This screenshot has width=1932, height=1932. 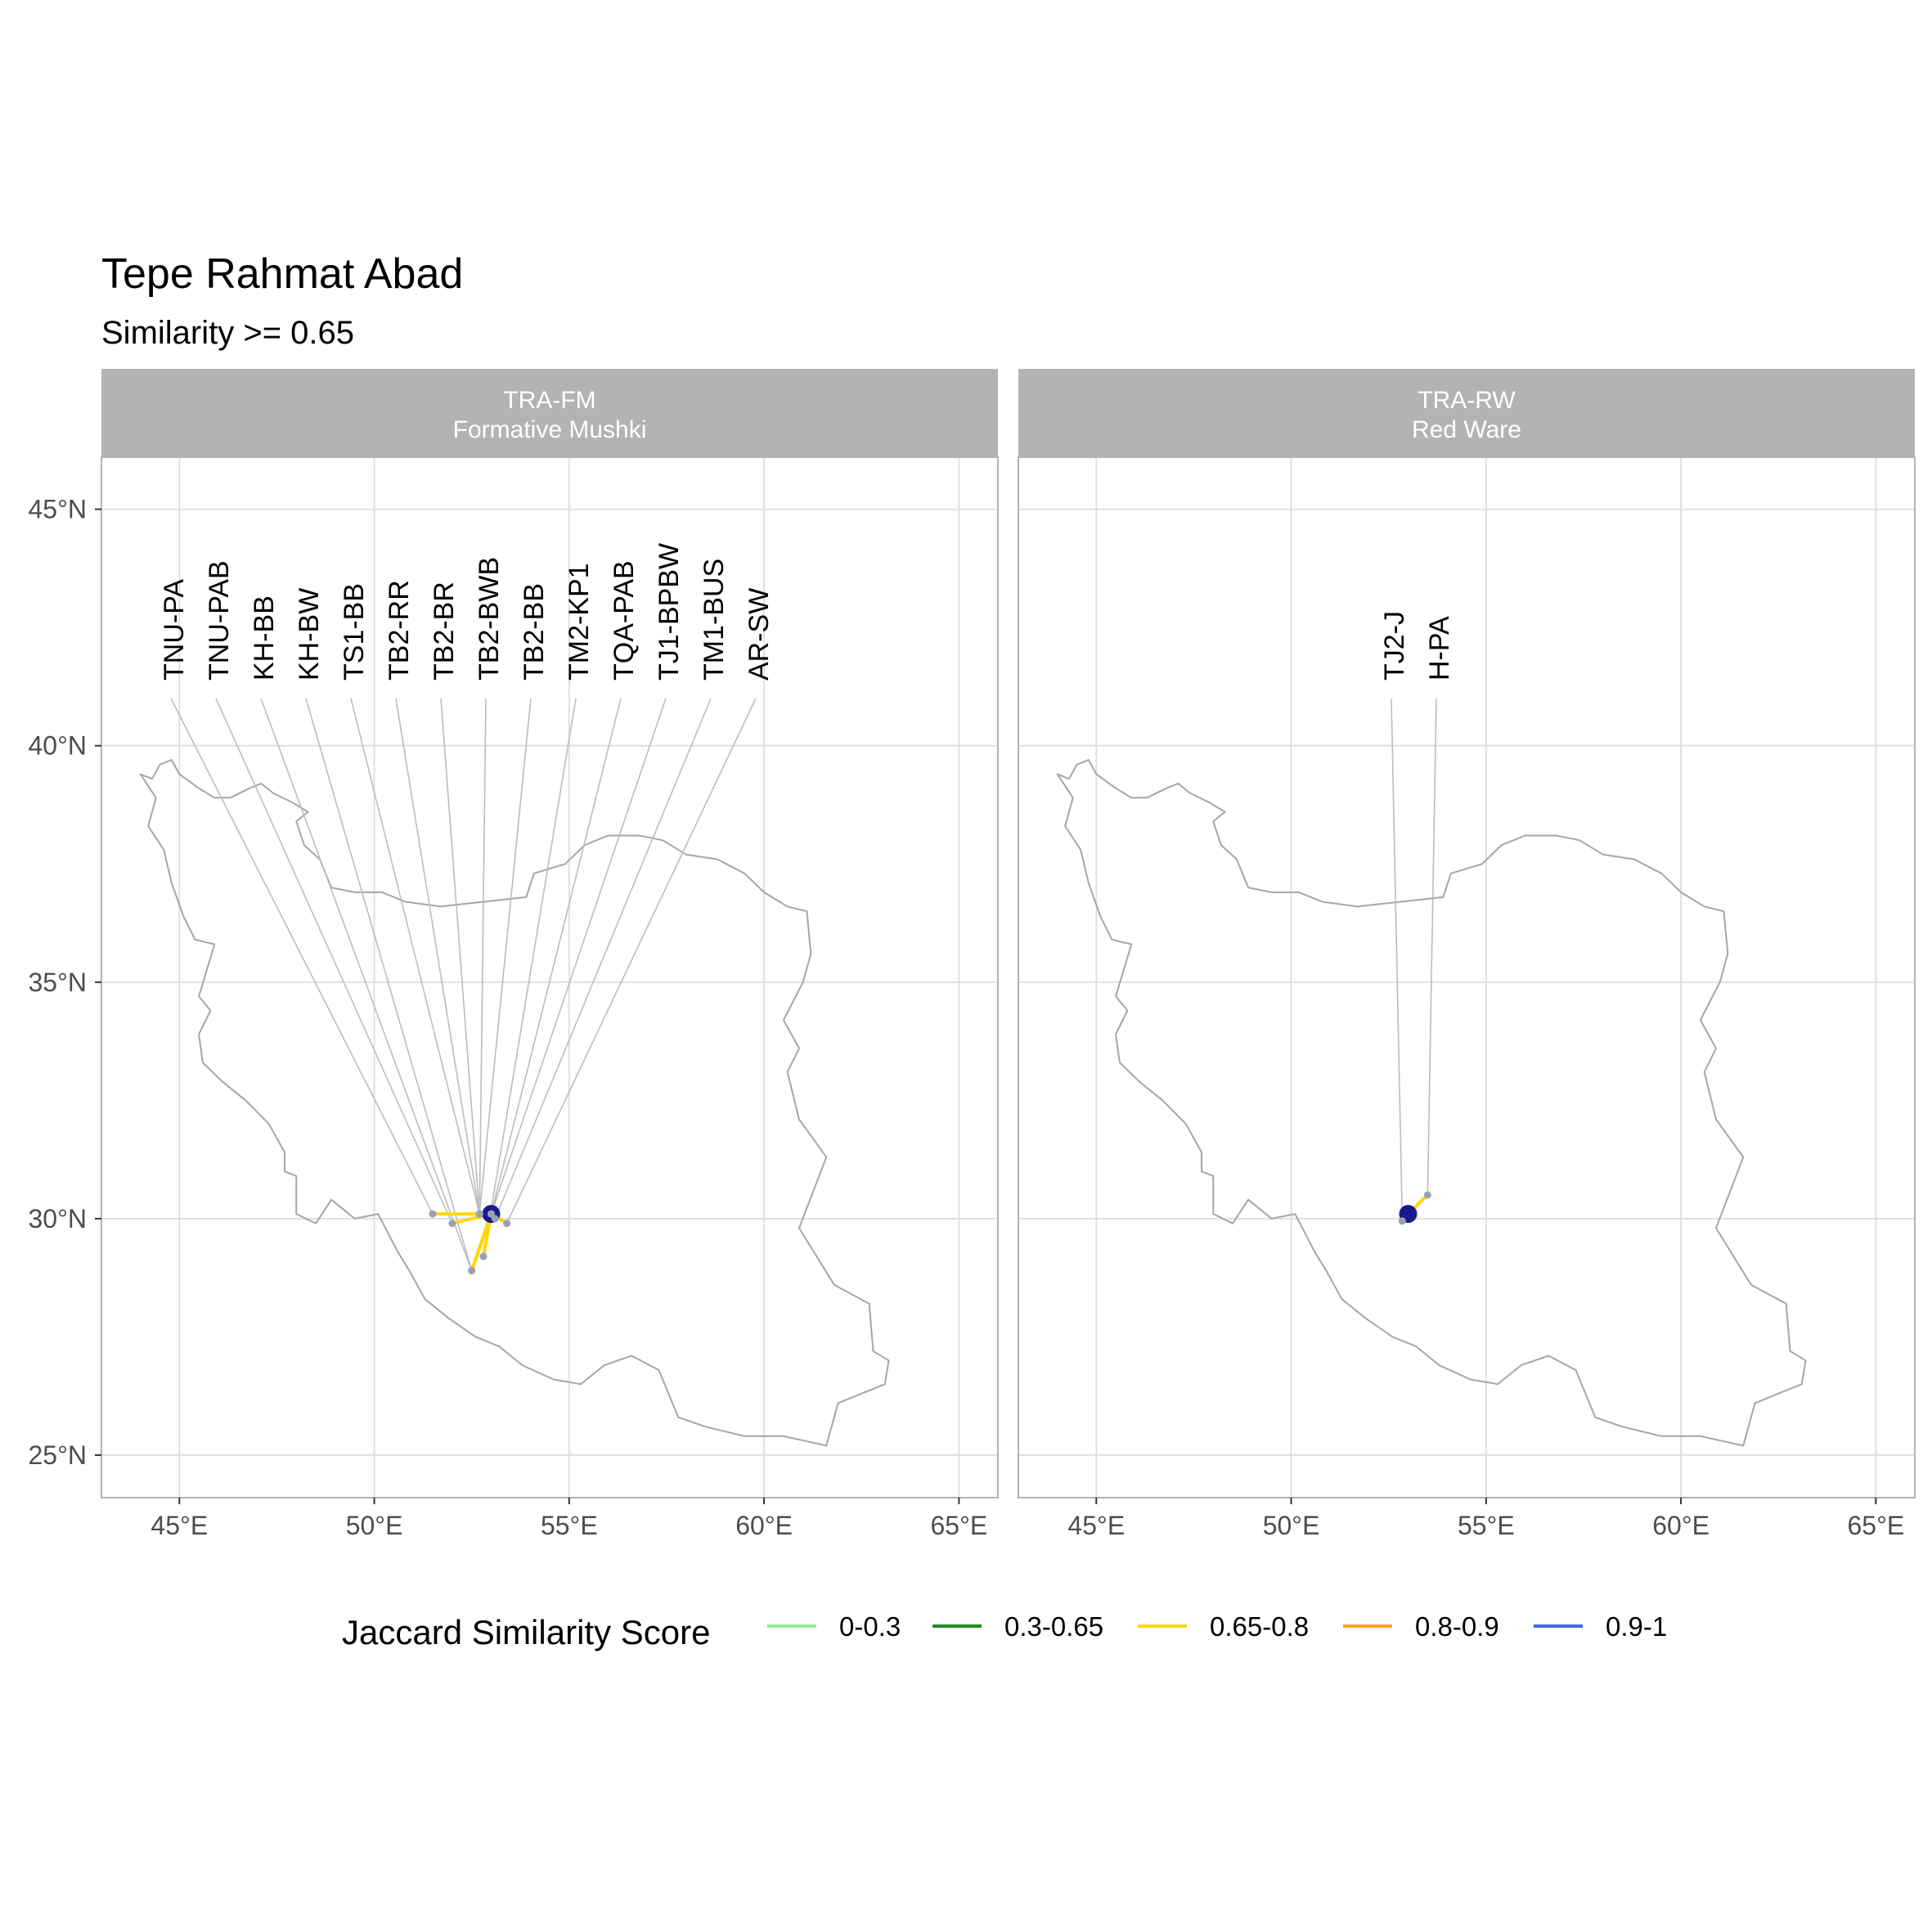 I want to click on site-label: H-PA, so click(x=1439, y=649).